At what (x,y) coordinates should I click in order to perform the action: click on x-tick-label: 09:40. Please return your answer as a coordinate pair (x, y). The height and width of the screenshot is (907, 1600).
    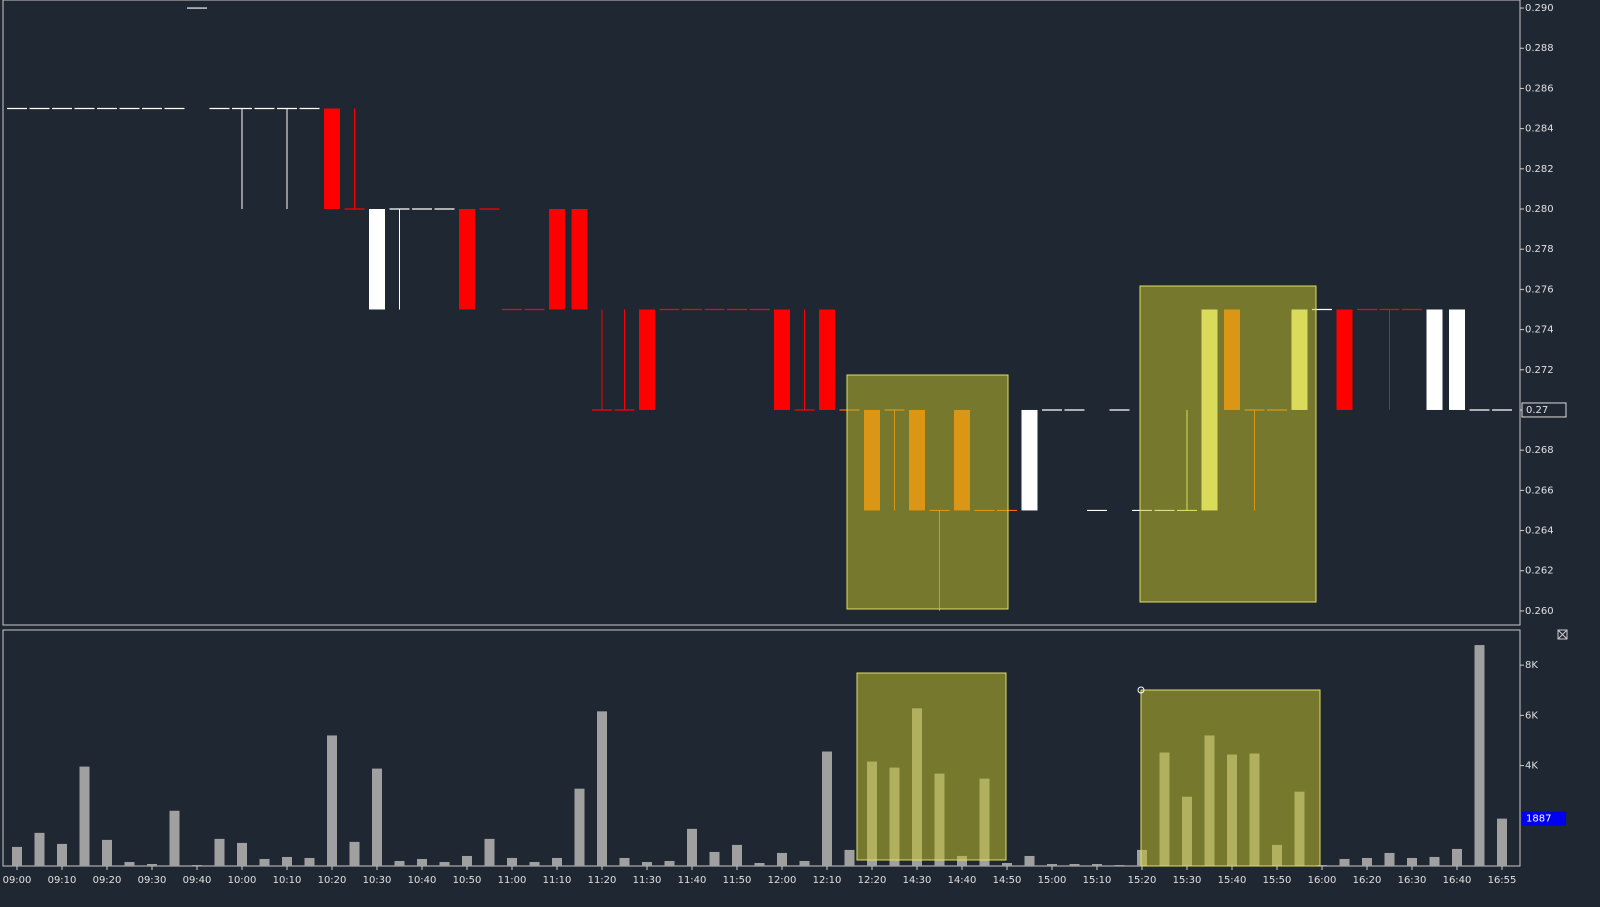
    Looking at the image, I should click on (197, 880).